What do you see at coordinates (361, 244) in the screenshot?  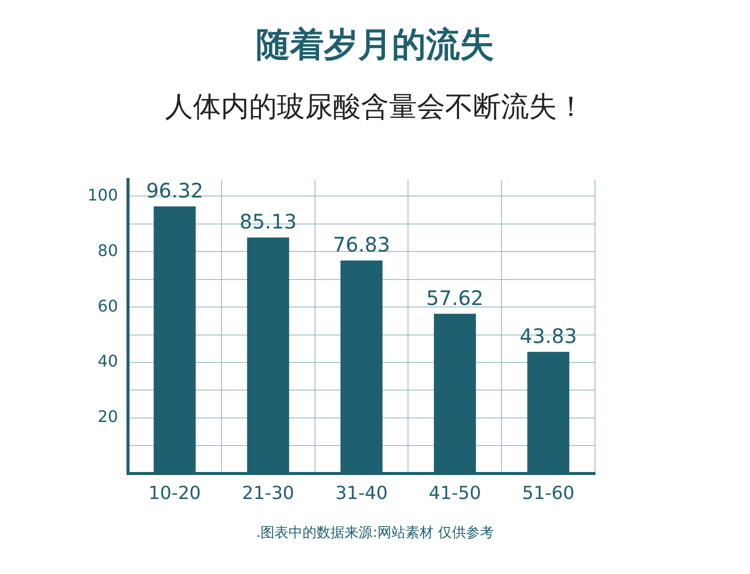 I see `data-label: 76.83` at bounding box center [361, 244].